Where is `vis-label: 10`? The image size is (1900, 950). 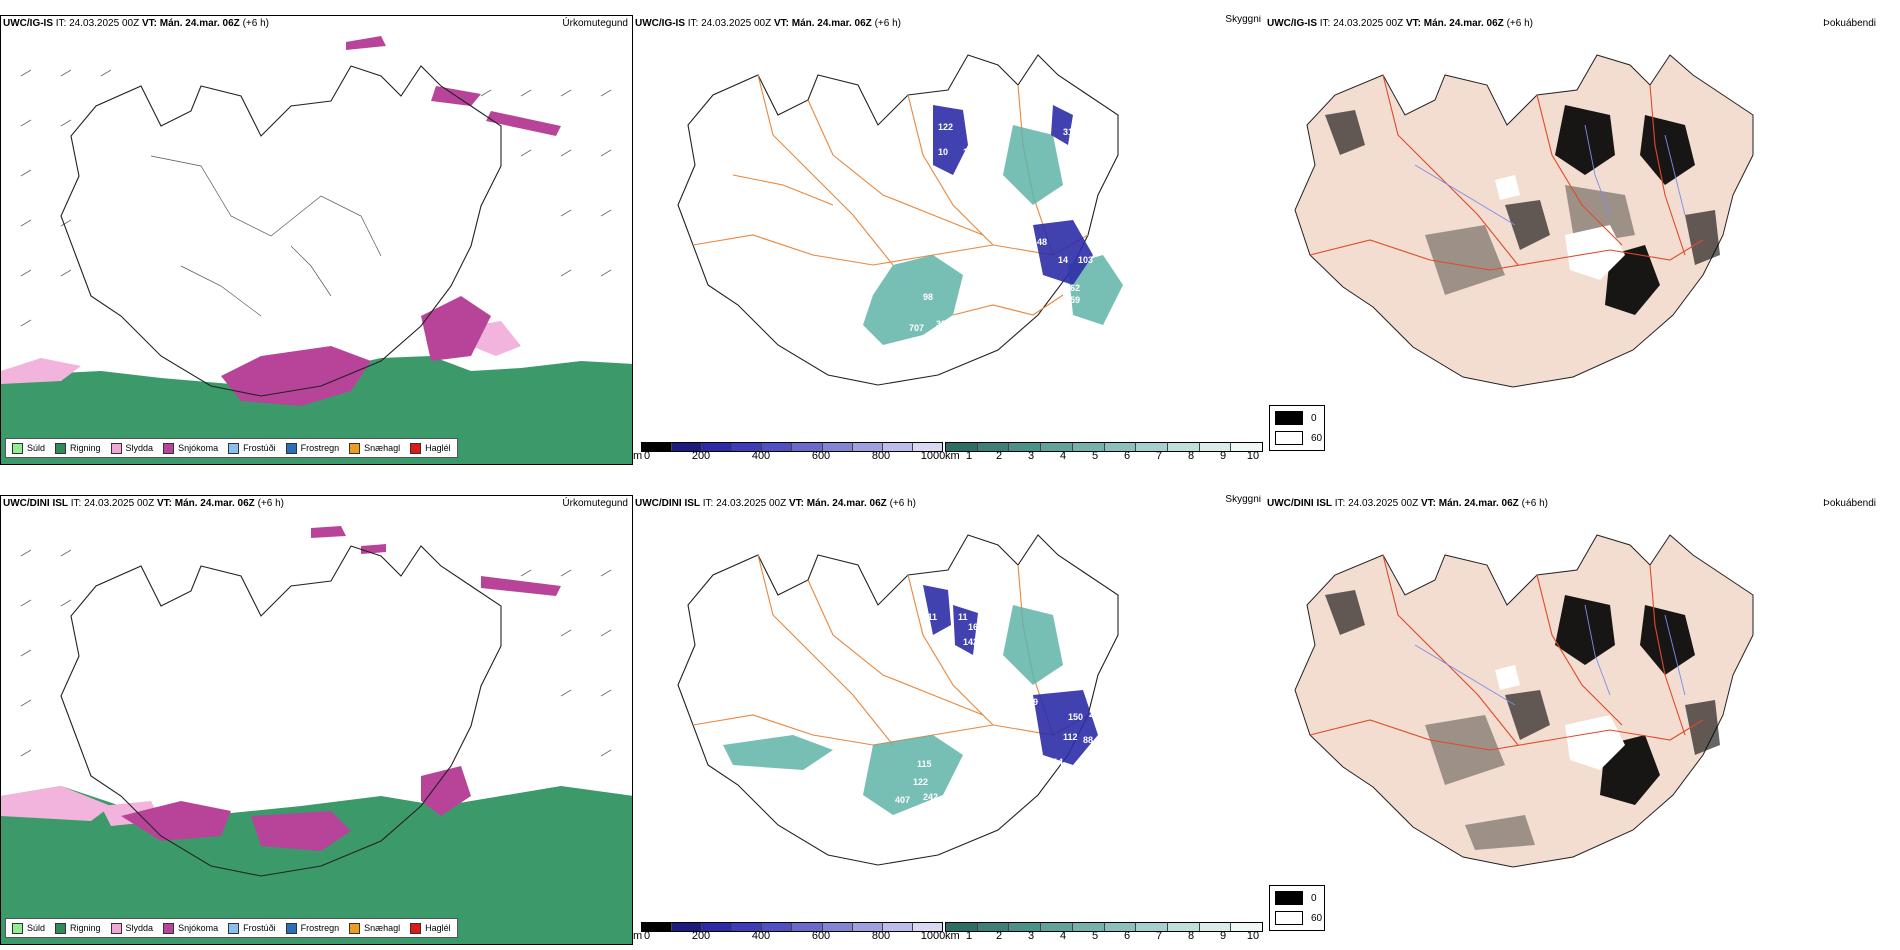
vis-label: 10 is located at coordinates (943, 152).